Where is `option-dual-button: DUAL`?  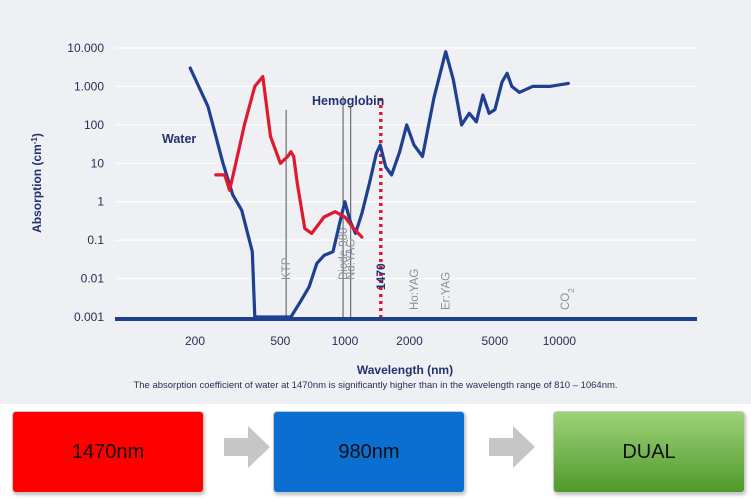 option-dual-button: DUAL is located at coordinates (649, 452).